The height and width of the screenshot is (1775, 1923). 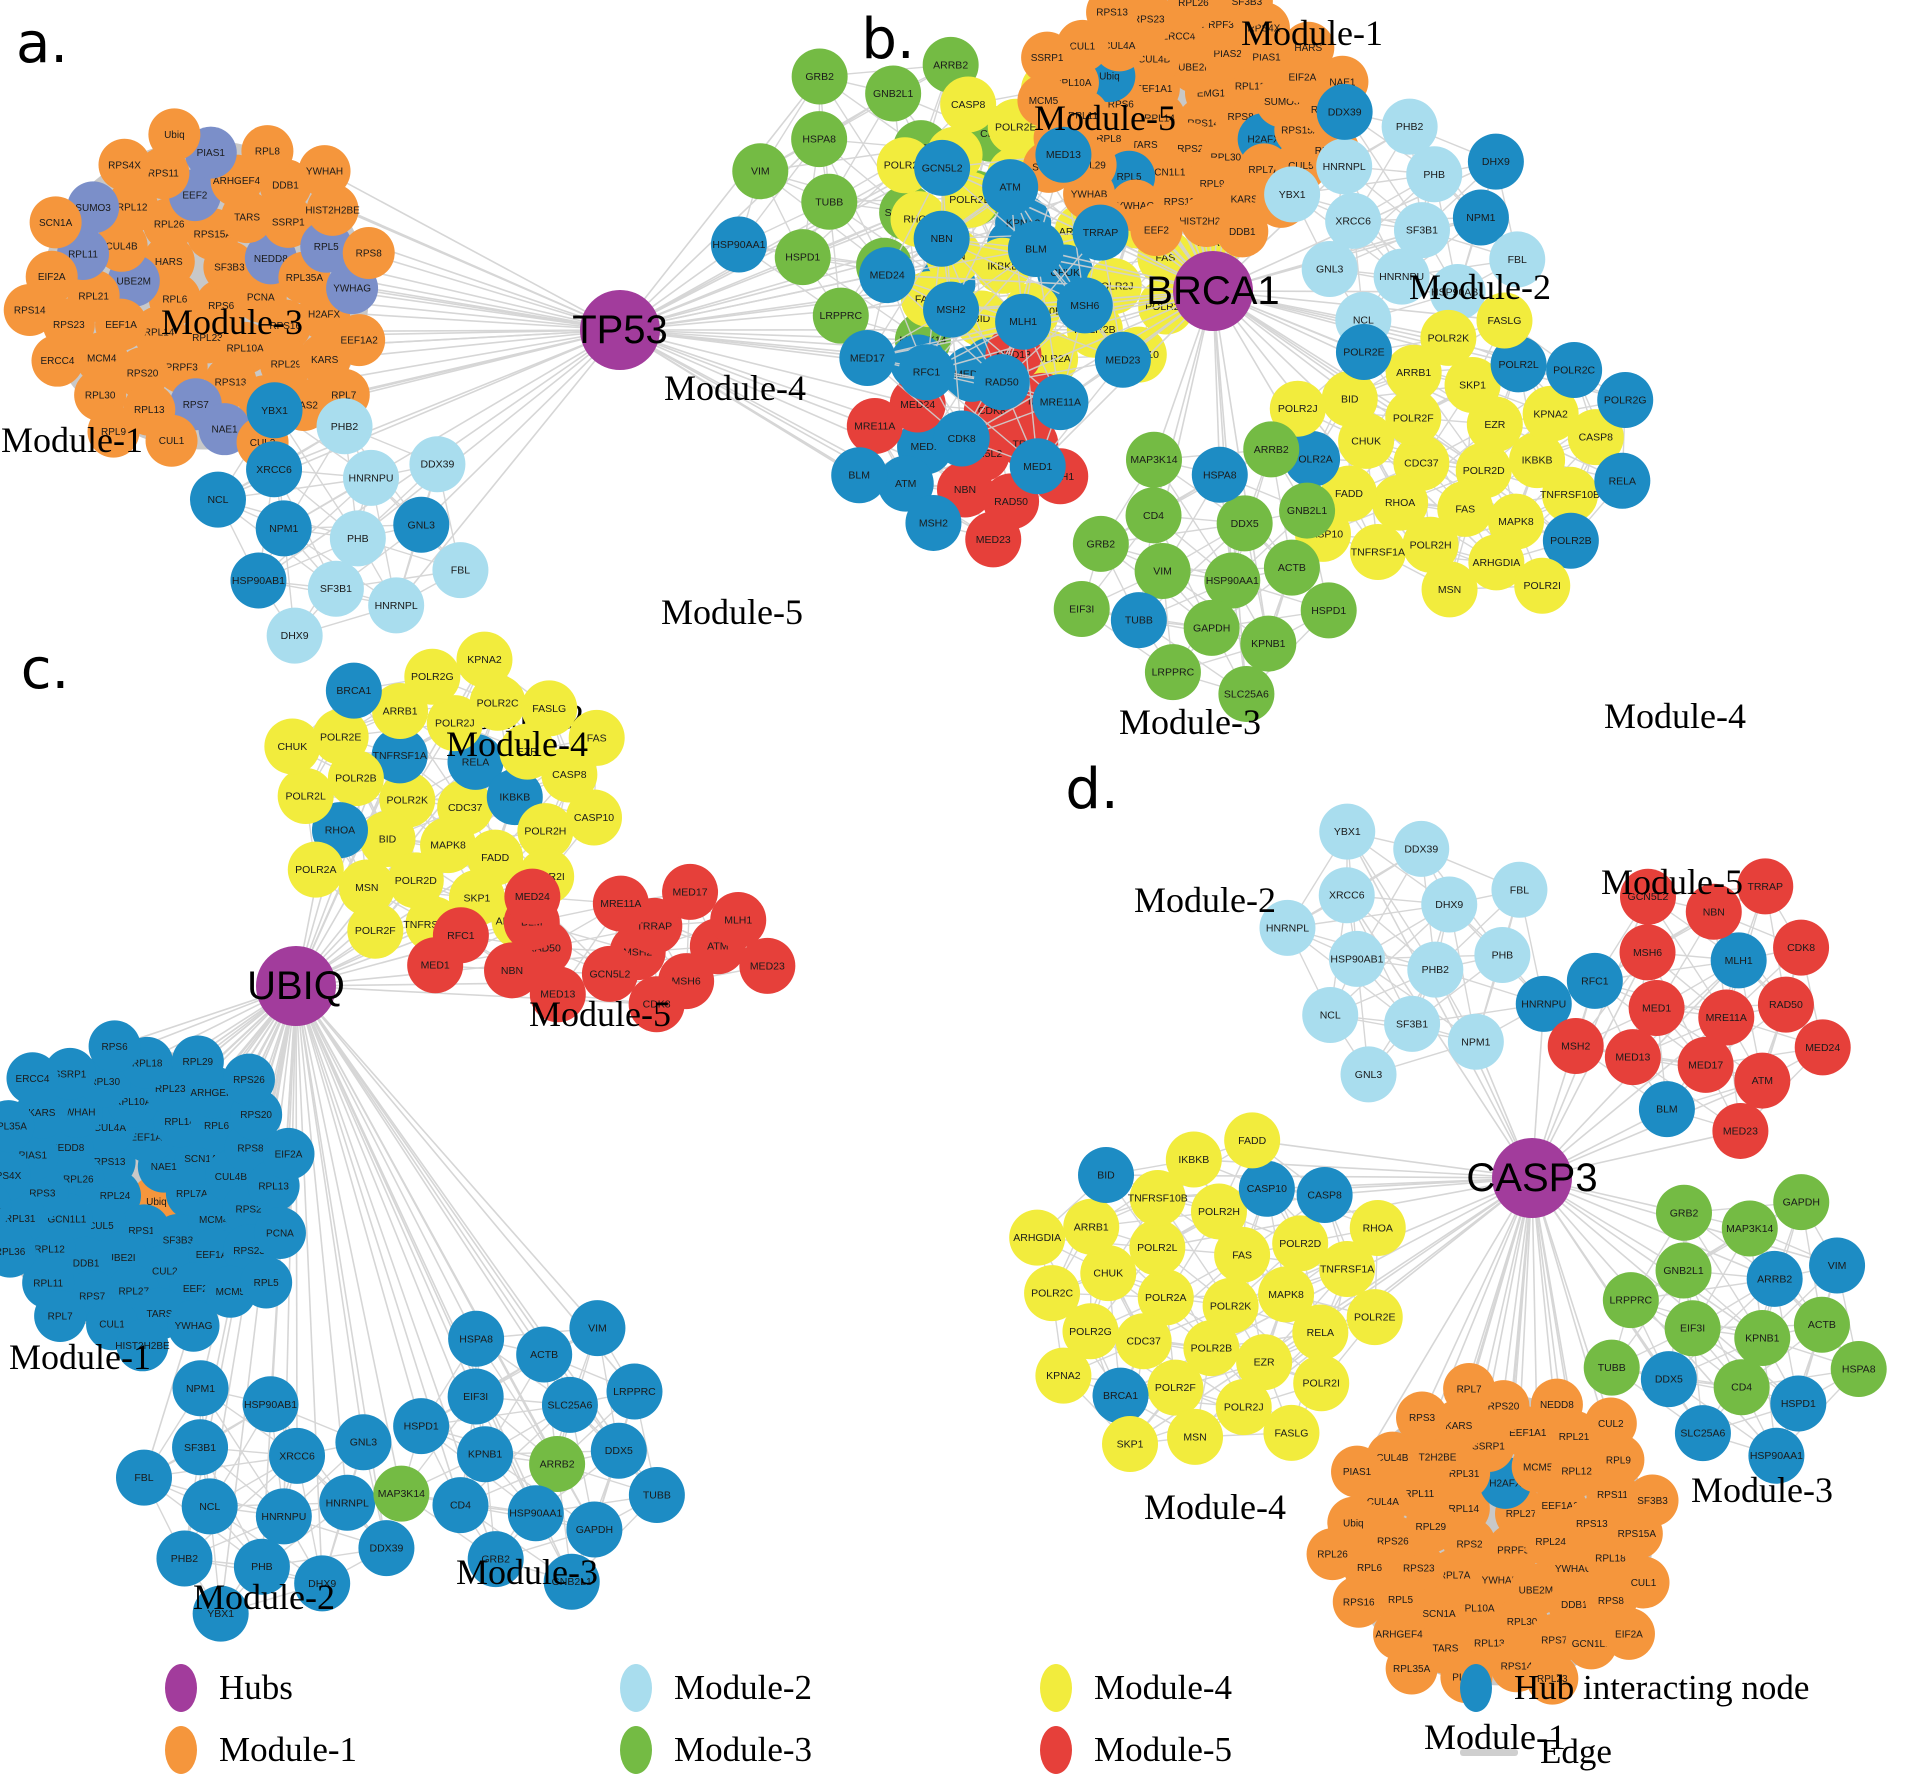 What do you see at coordinates (1692, 1328) in the screenshot?
I see `node-EIF3I: EIF3I` at bounding box center [1692, 1328].